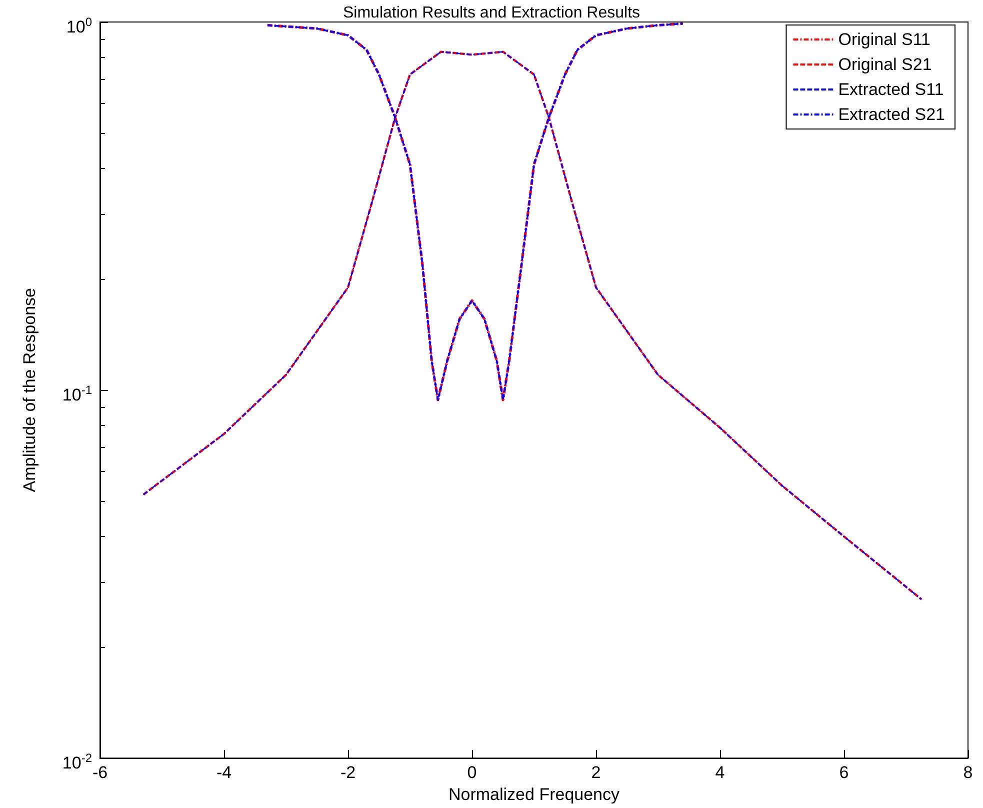 The height and width of the screenshot is (808, 983). I want to click on x-axis-title: Normalized Frequency, so click(534, 794).